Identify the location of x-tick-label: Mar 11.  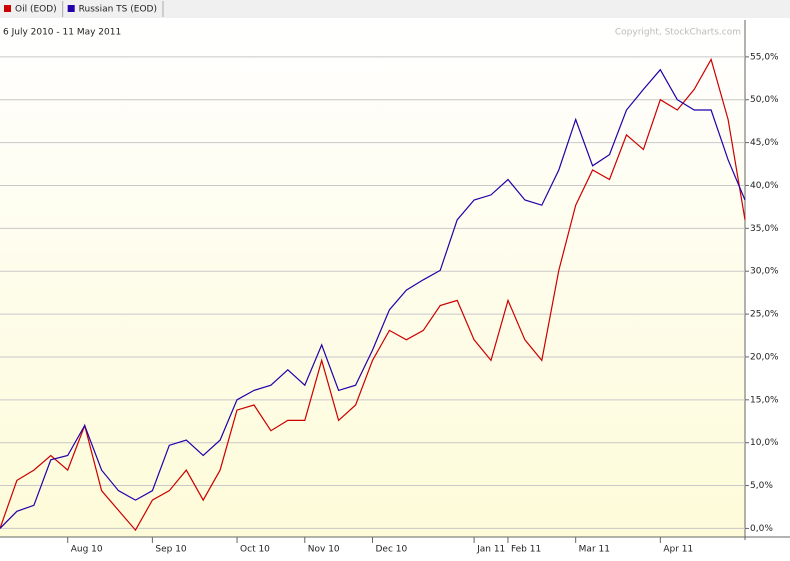
(594, 550).